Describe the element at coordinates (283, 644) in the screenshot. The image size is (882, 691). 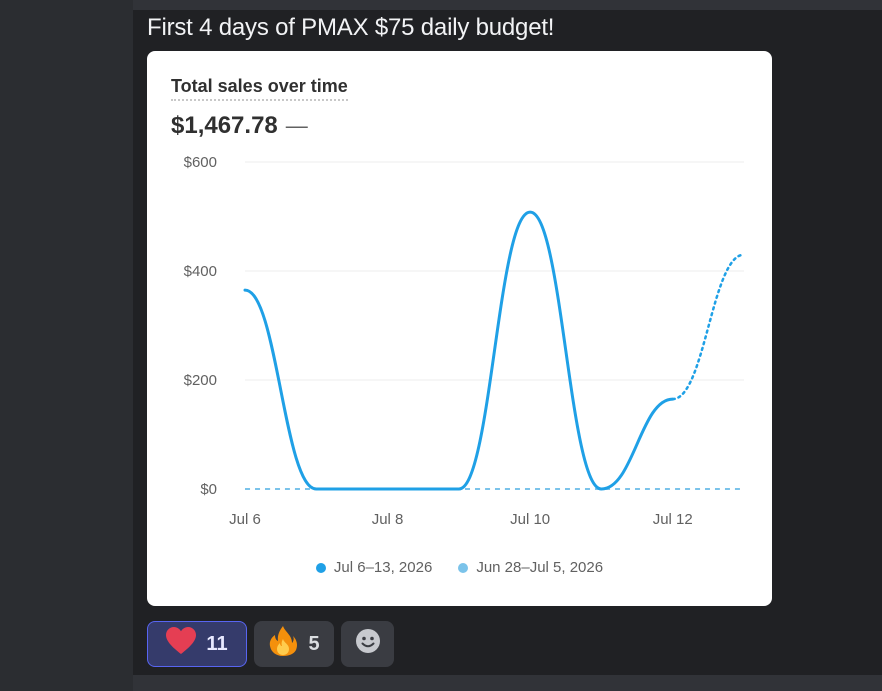
I see `fire-icon` at that location.